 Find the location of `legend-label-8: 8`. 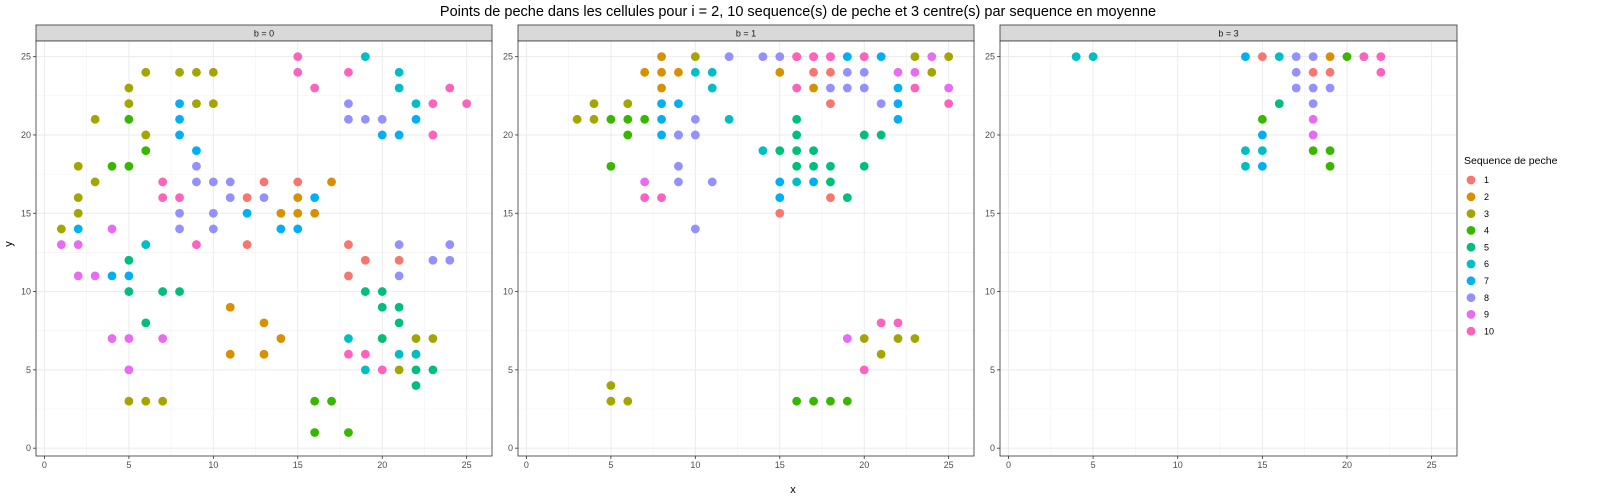

legend-label-8: 8 is located at coordinates (1486, 298).